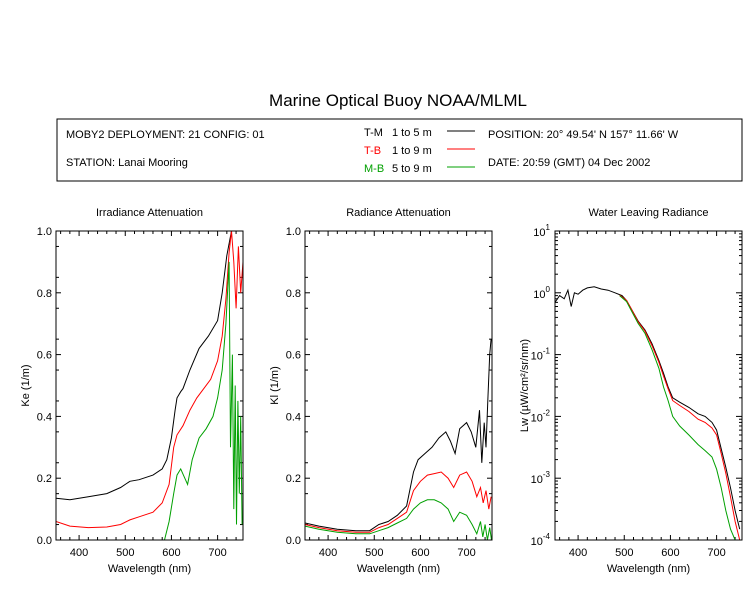 The image size is (750, 600). What do you see at coordinates (79, 553) in the screenshot?
I see `irradiance-xtick-label: 400` at bounding box center [79, 553].